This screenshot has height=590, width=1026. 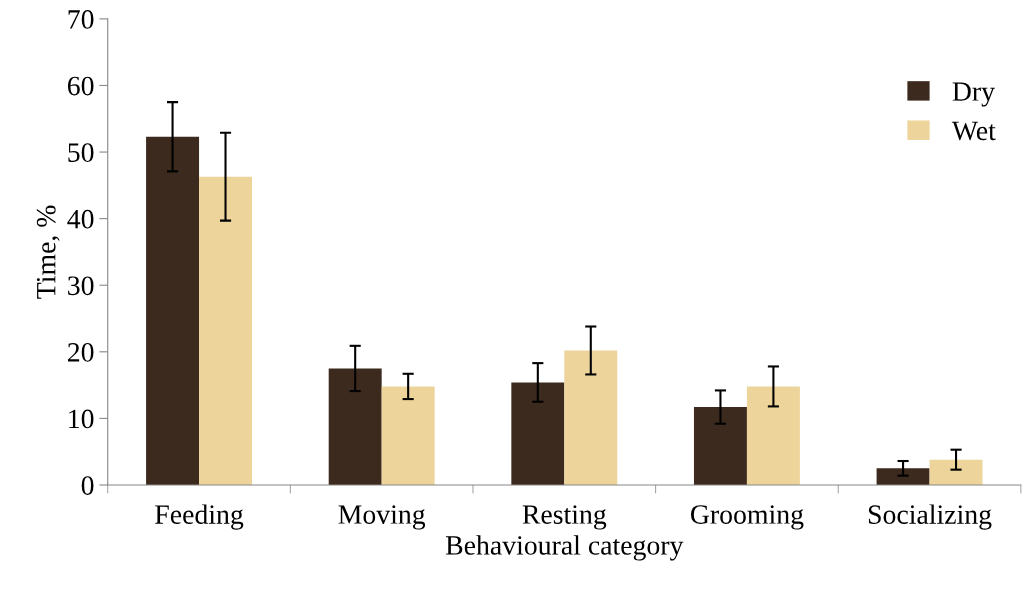 What do you see at coordinates (199, 517) in the screenshot?
I see `x-tick-label: Feeding` at bounding box center [199, 517].